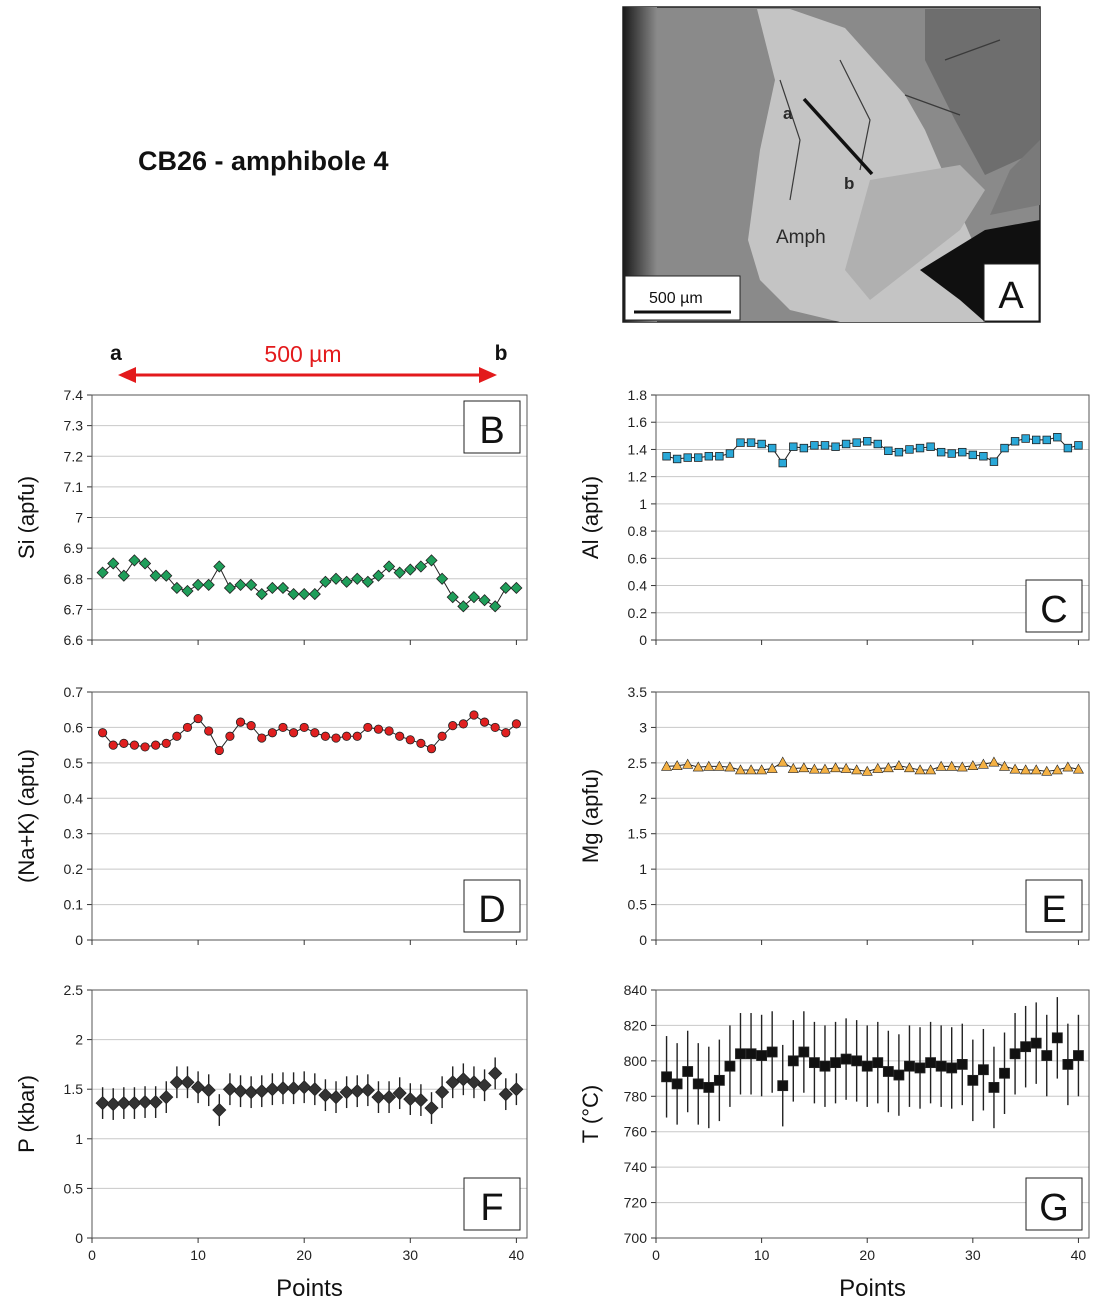 The height and width of the screenshot is (1303, 1099). What do you see at coordinates (116, 353) in the screenshot?
I see `profile-start-label: a` at bounding box center [116, 353].